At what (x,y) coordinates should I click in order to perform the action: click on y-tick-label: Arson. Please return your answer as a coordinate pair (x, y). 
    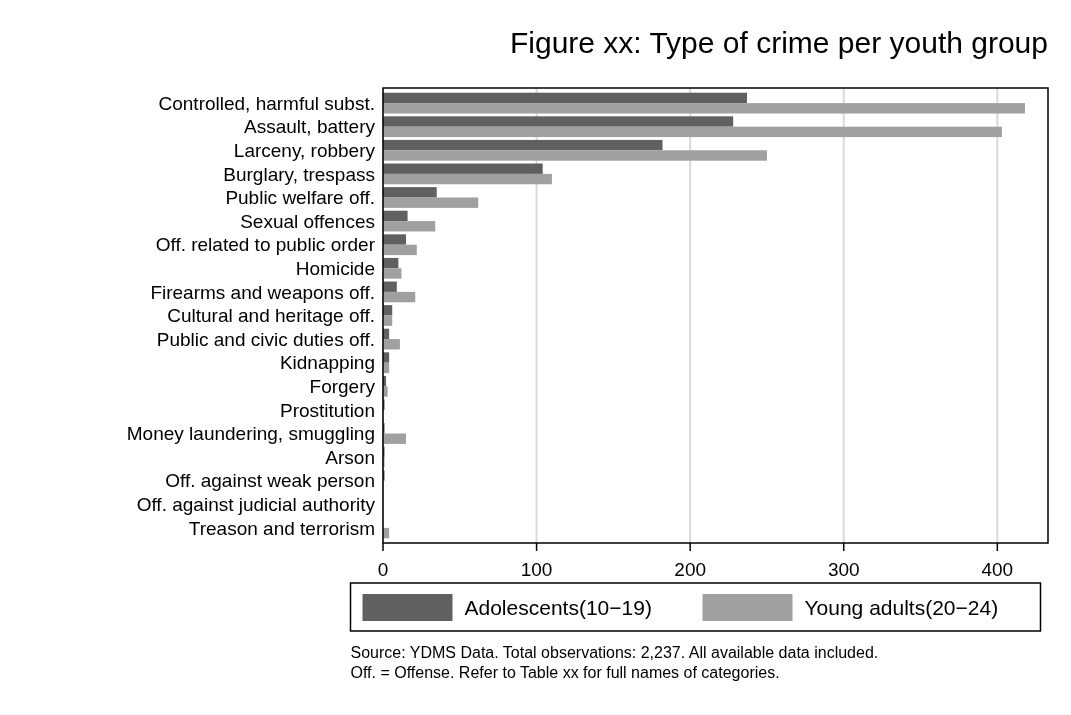
    Looking at the image, I should click on (350, 457).